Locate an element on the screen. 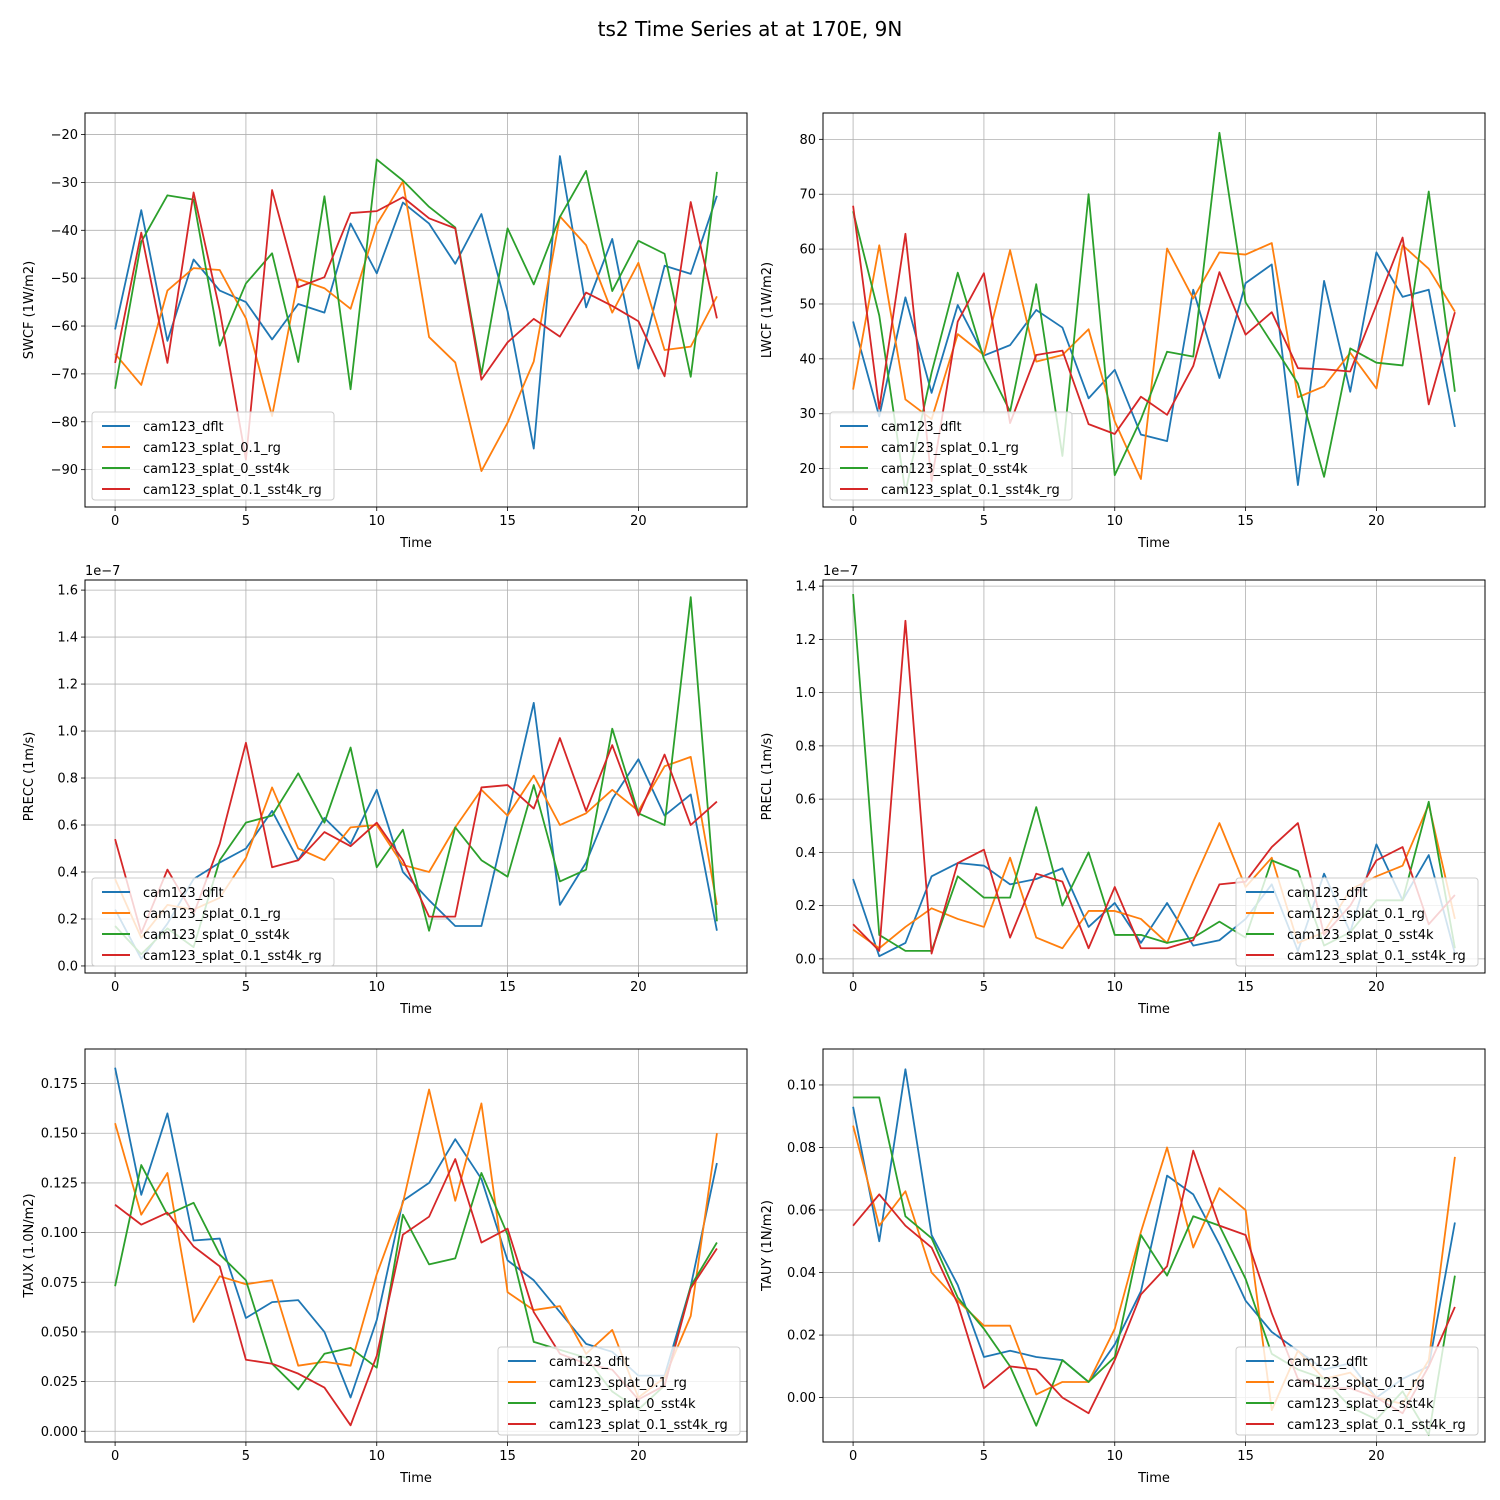  y-tick-label: 20 is located at coordinates (807, 469).